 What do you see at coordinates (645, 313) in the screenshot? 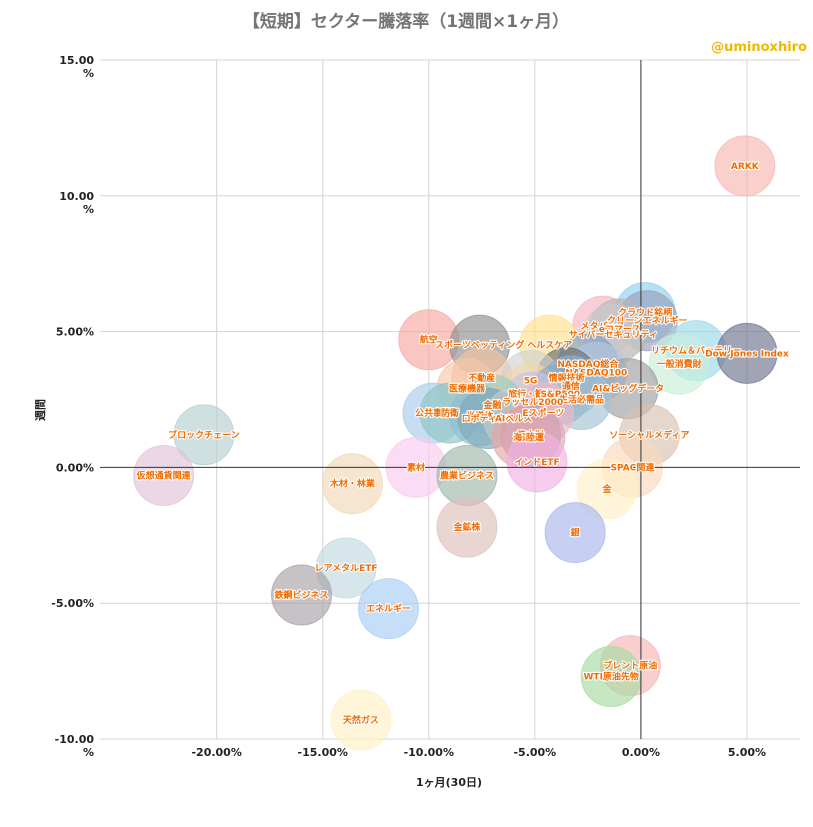
I see `bubble-label: クラウド銘柄` at bounding box center [645, 313].